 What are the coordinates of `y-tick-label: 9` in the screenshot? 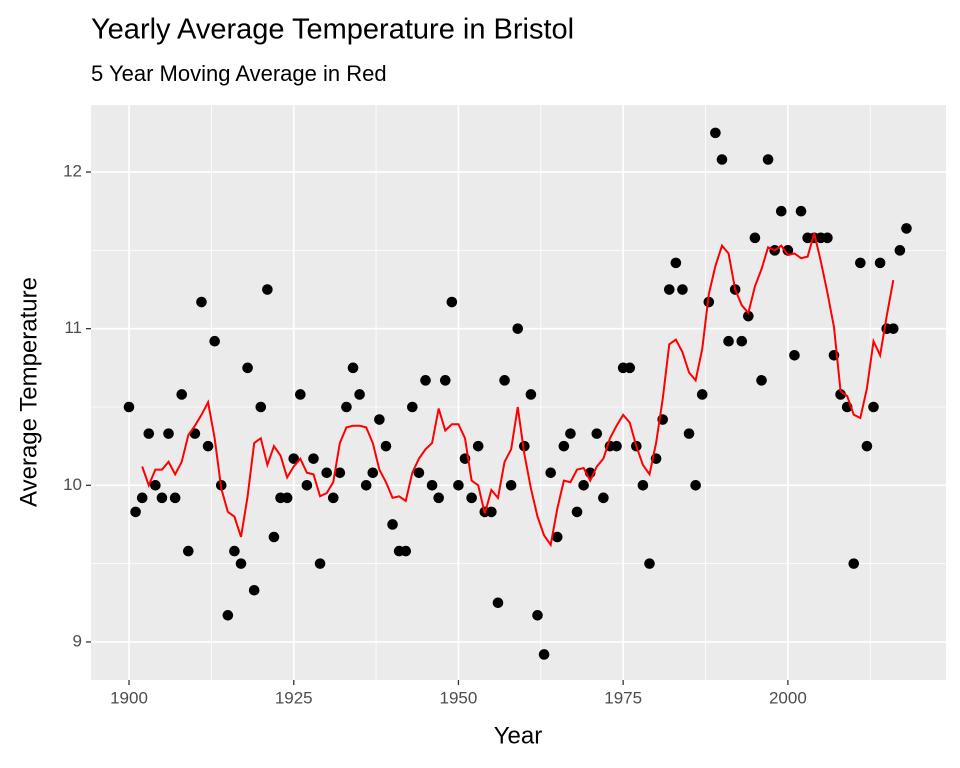 It's located at (77, 640).